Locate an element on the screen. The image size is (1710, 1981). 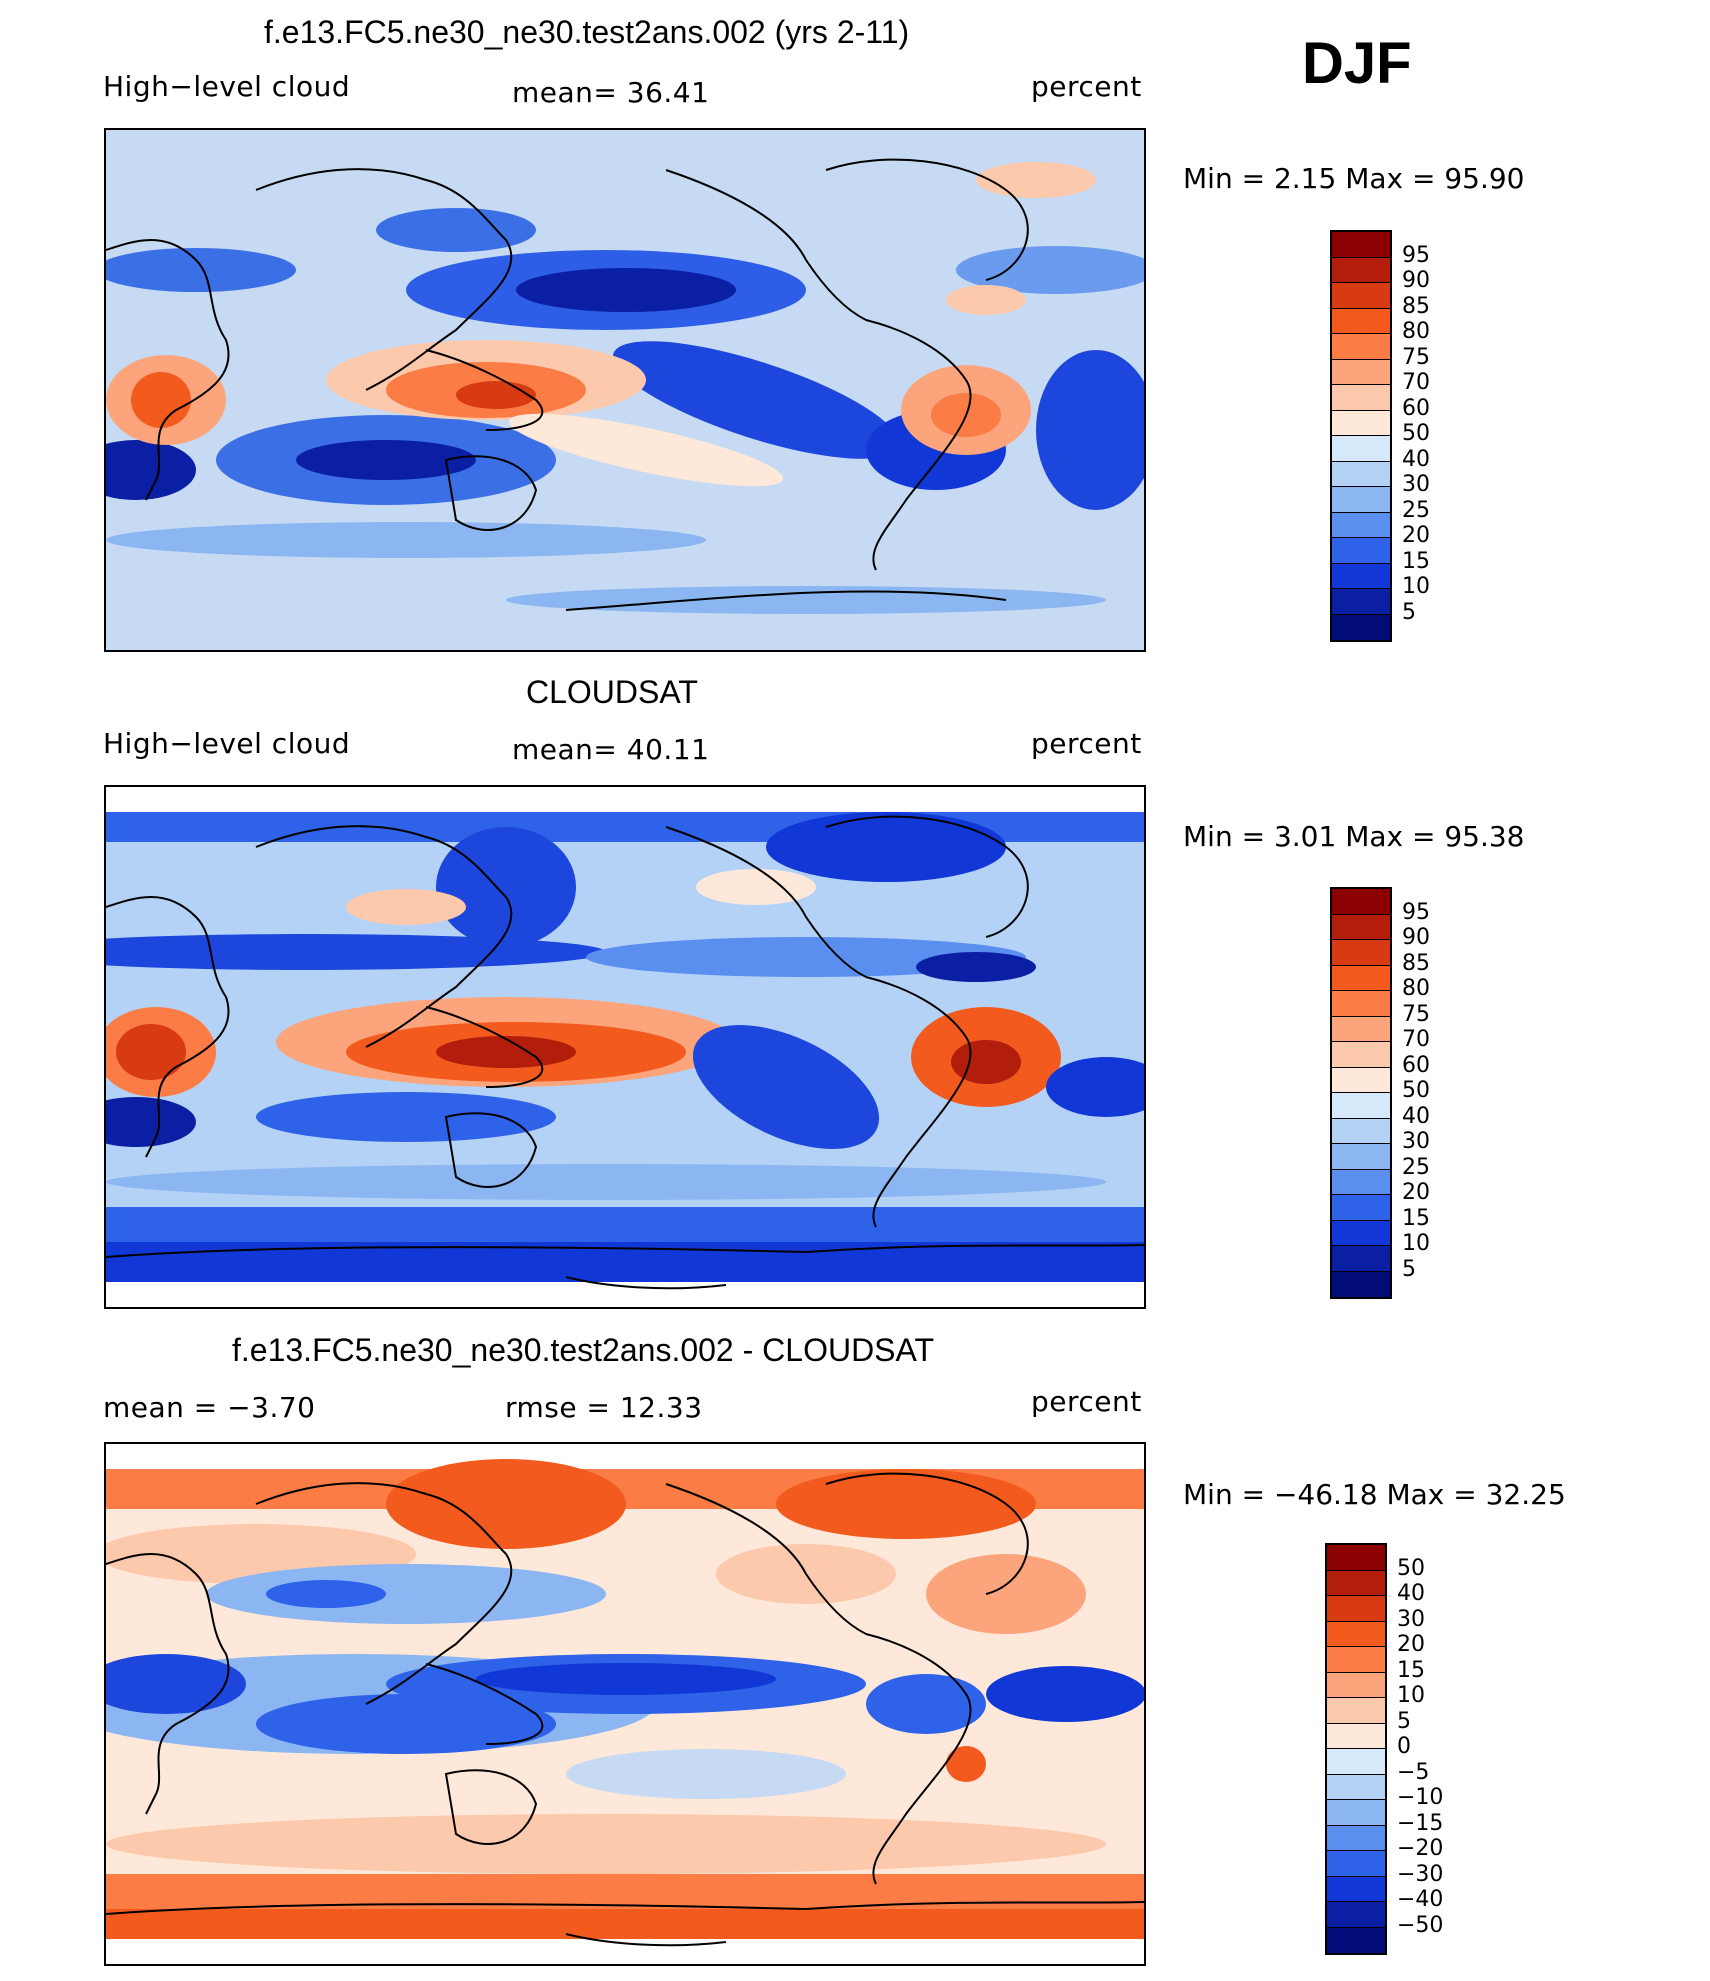
panel1-minmax: Min = 2.15 Max = 95.90 is located at coordinates (1354, 178).